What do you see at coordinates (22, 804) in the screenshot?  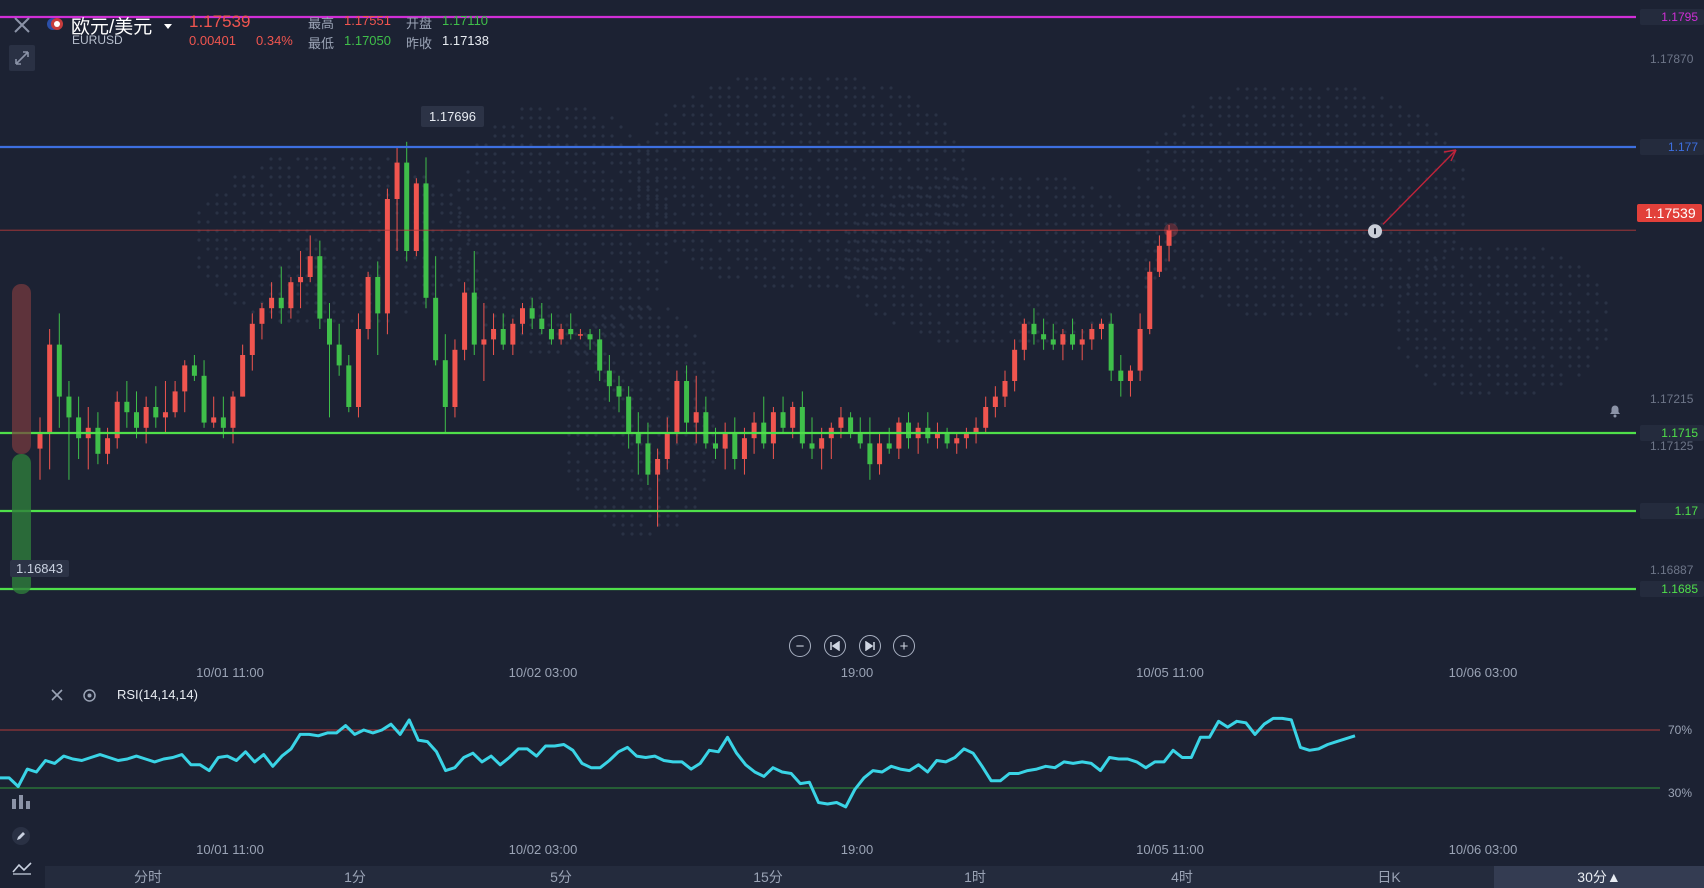 I see `indicator-icon` at bounding box center [22, 804].